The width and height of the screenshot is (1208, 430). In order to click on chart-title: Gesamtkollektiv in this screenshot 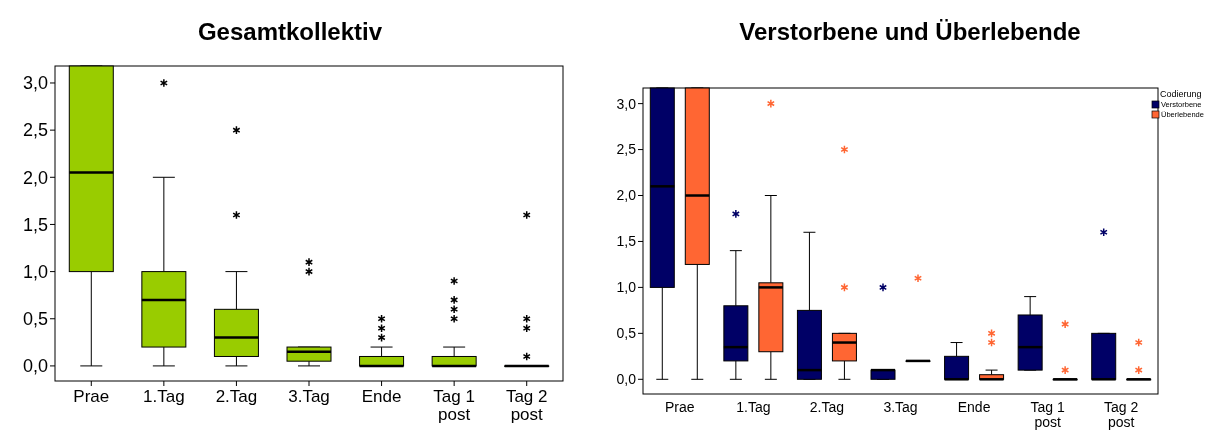, I will do `click(290, 31)`.